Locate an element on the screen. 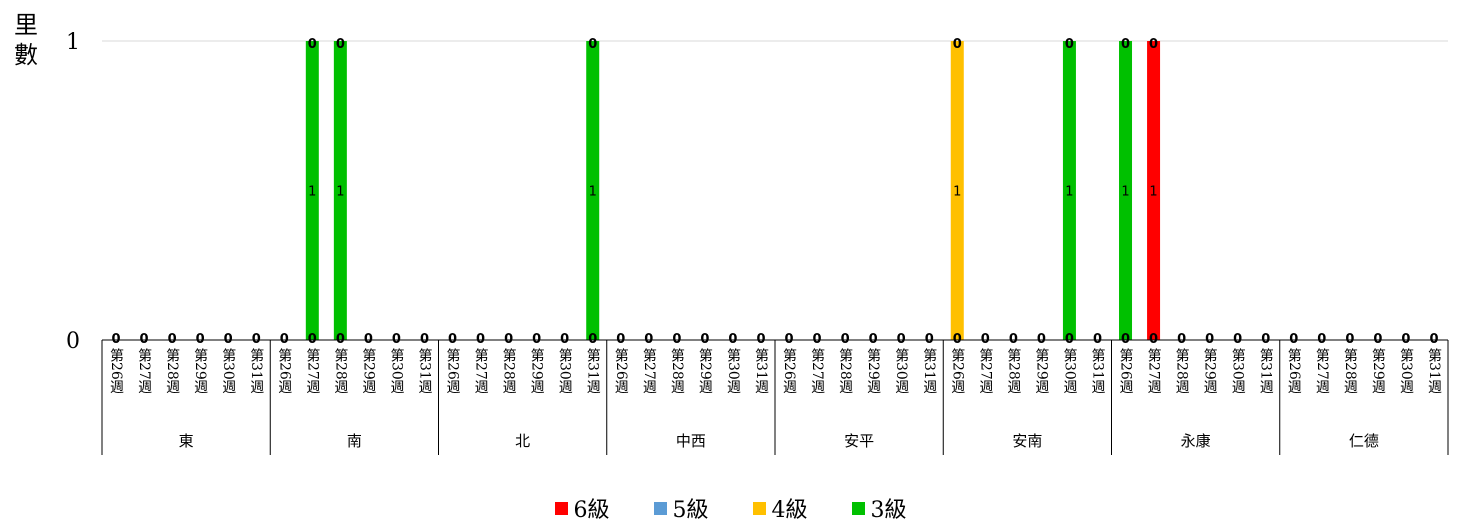  legend: 6級 5級 4級 3級 is located at coordinates (730, 508).